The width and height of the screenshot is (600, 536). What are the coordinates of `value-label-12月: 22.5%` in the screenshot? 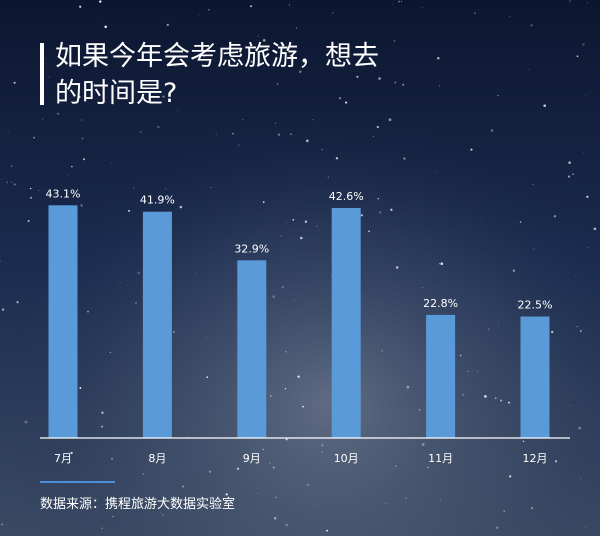 It's located at (535, 305).